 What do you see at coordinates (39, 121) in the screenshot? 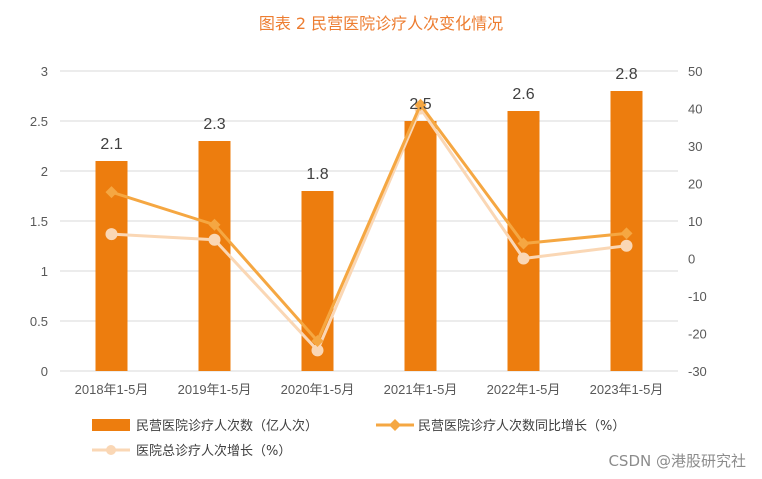
I see `y-left-tick-label: 2.5` at bounding box center [39, 121].